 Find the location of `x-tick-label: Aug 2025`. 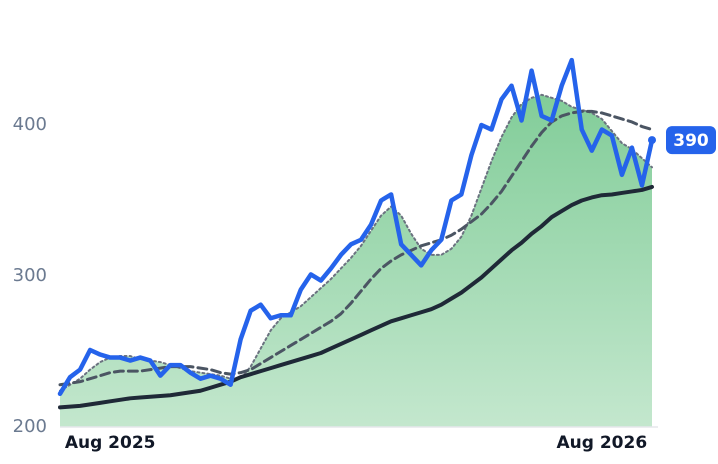

x-tick-label: Aug 2025 is located at coordinates (110, 443).